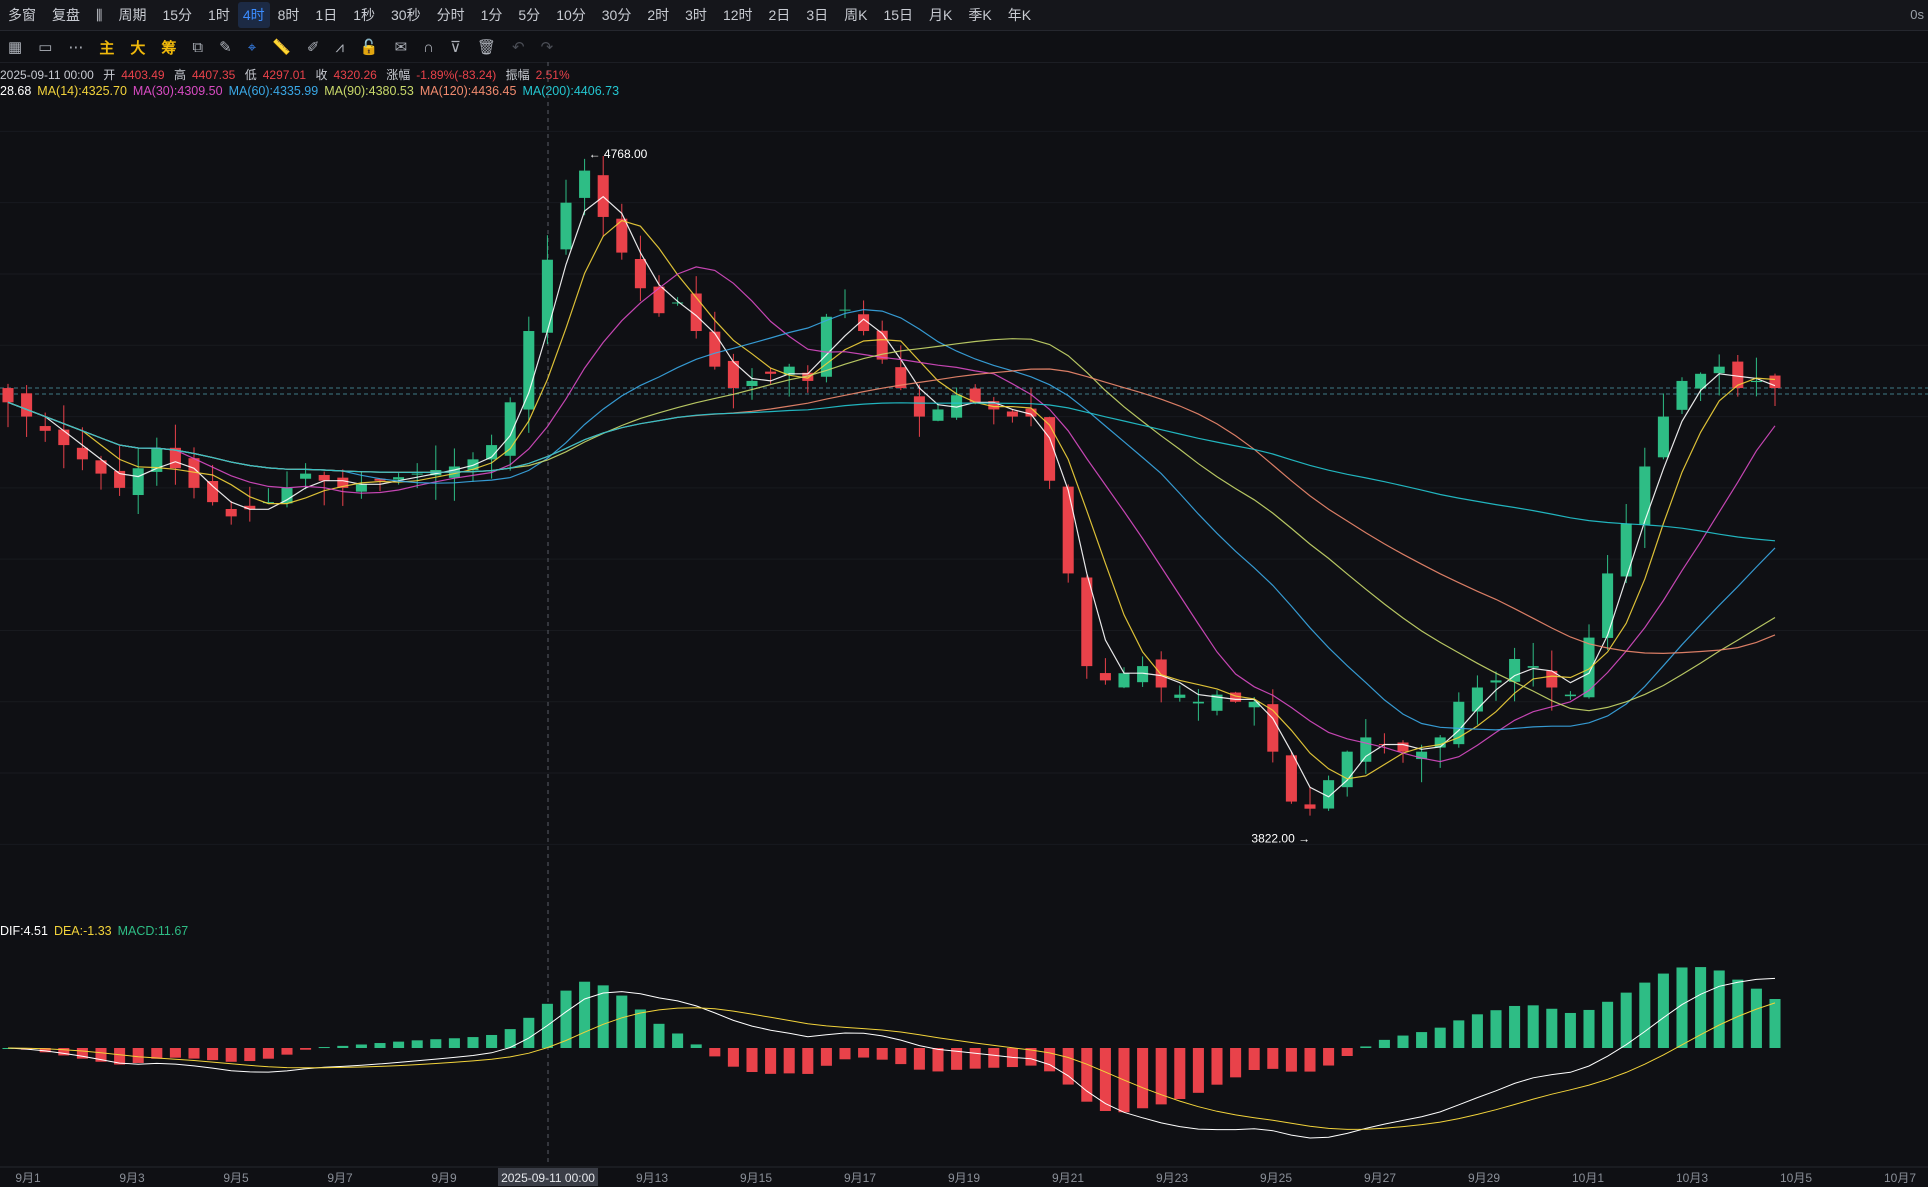 The image size is (1928, 1187). I want to click on period-15: 30分, so click(616, 15).